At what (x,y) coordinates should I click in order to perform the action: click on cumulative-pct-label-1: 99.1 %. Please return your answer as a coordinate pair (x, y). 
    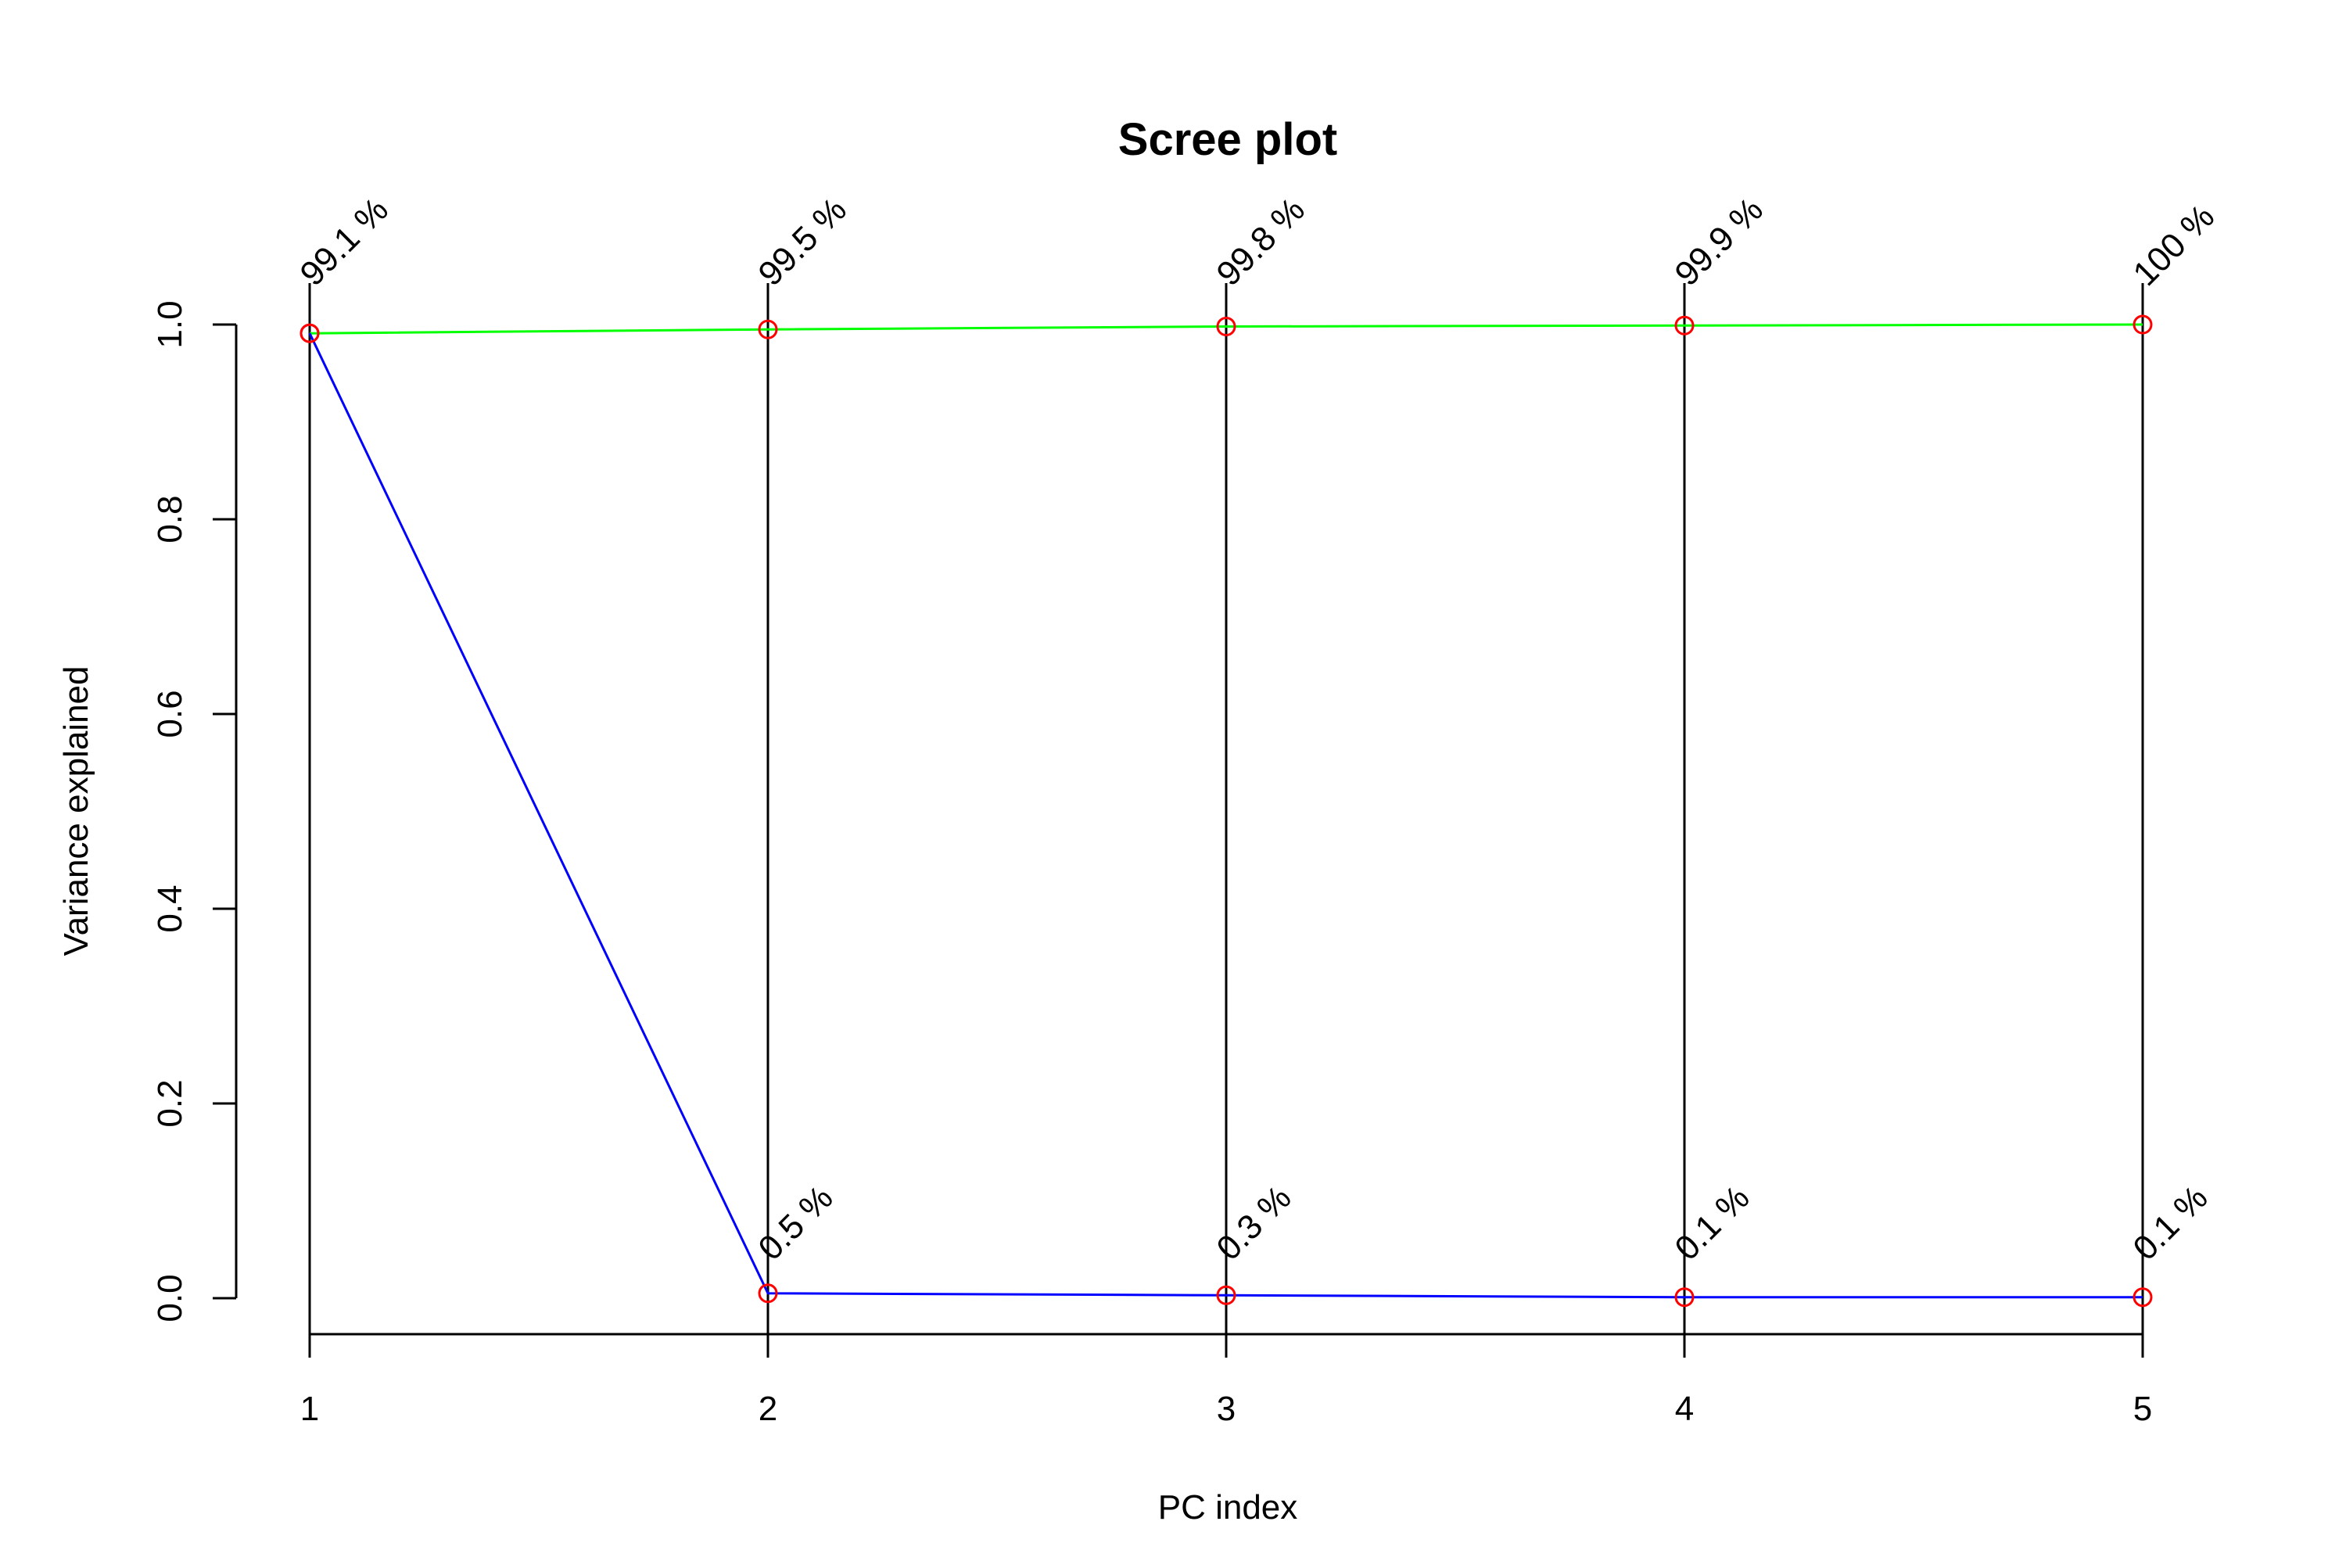
    Looking at the image, I should click on (344, 242).